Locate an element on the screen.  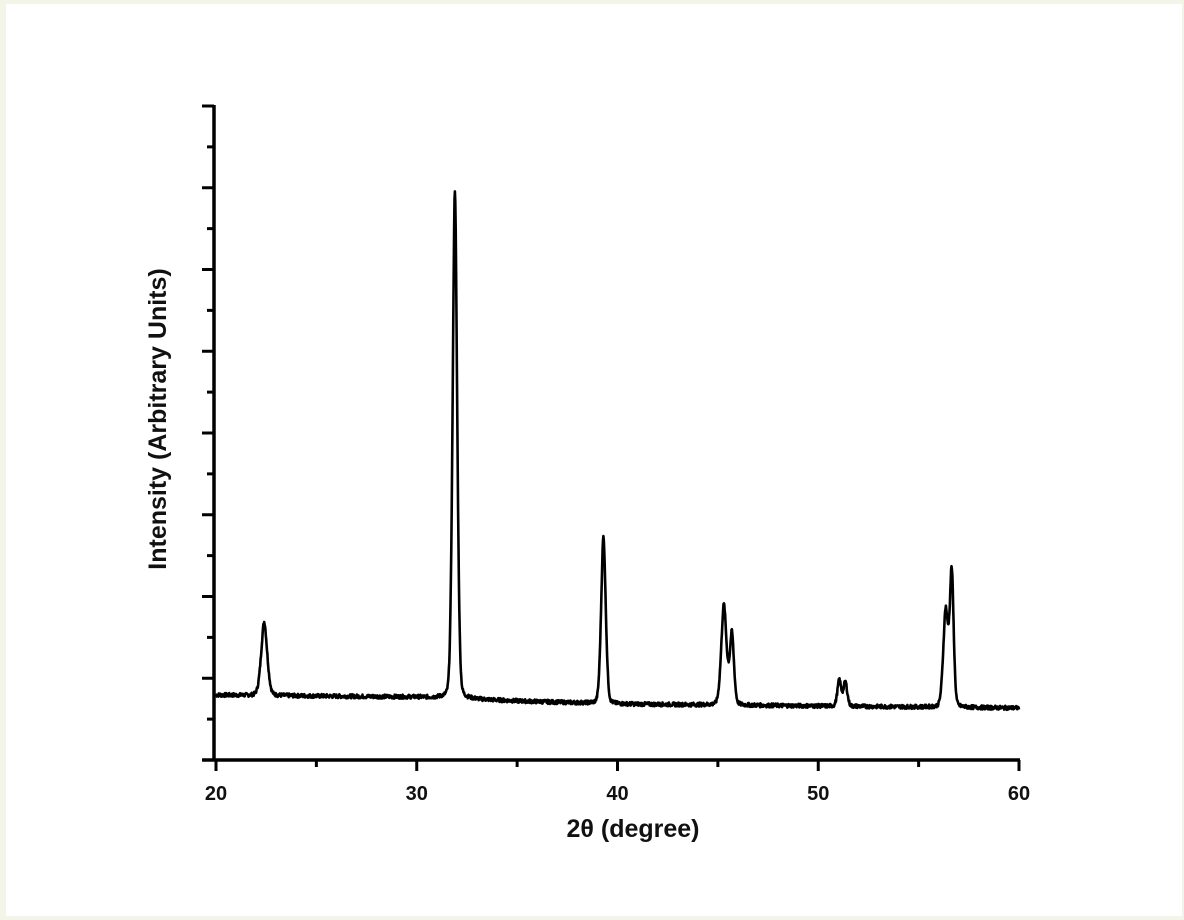
x-axis-title: 2θ (degree) is located at coordinates (633, 829).